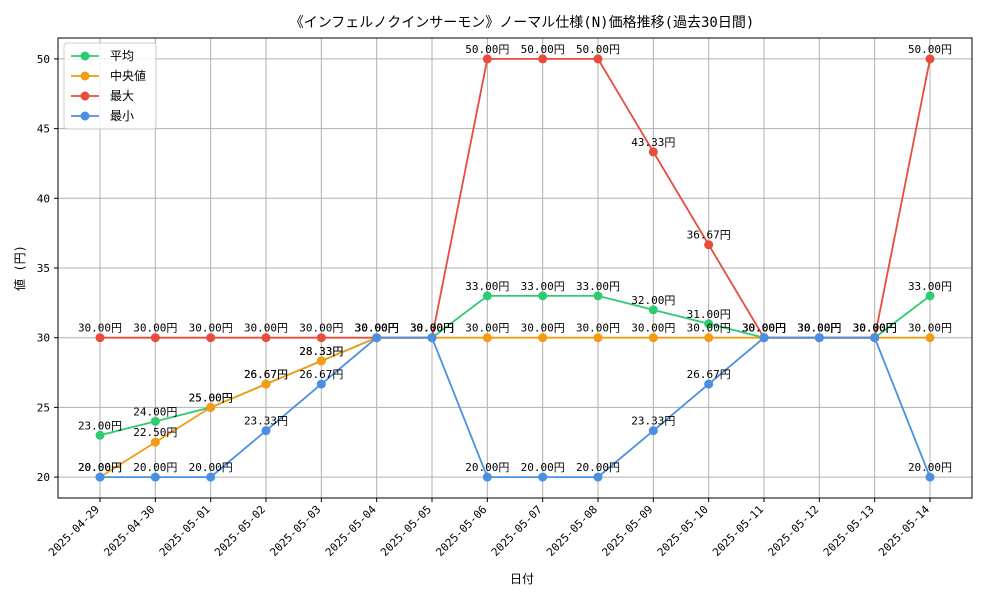  I want to click on y-tick-label: 30, so click(43, 338).